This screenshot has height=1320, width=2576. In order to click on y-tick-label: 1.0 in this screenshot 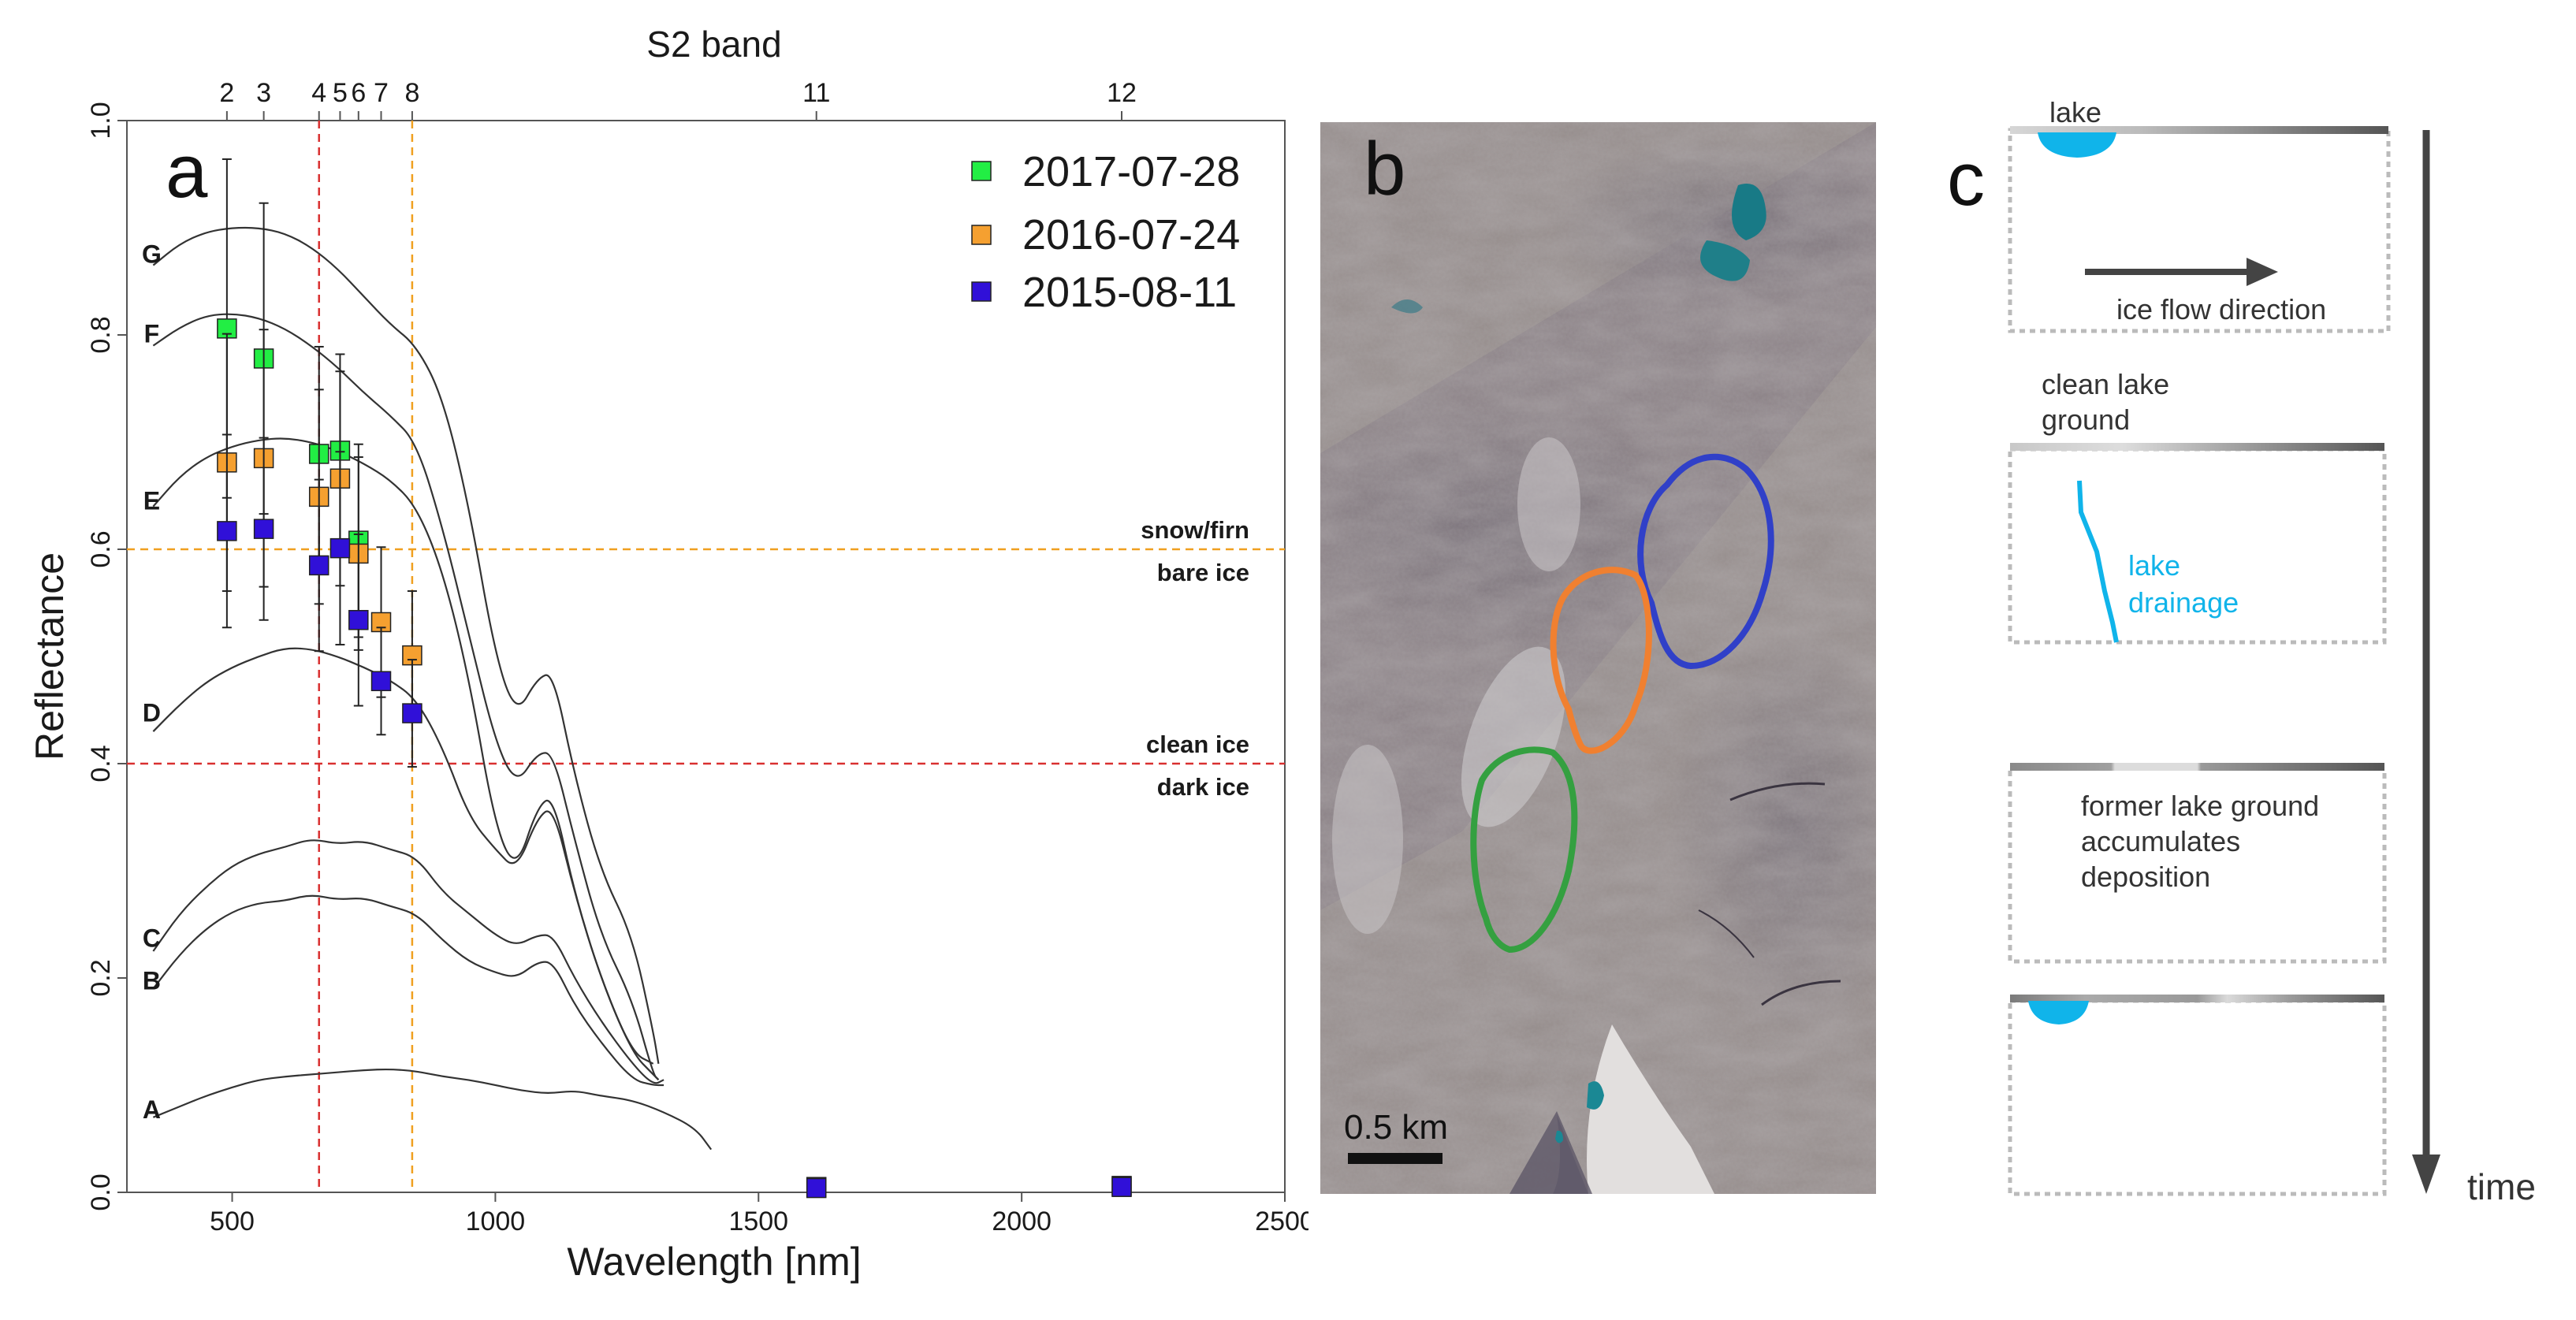, I will do `click(101, 120)`.